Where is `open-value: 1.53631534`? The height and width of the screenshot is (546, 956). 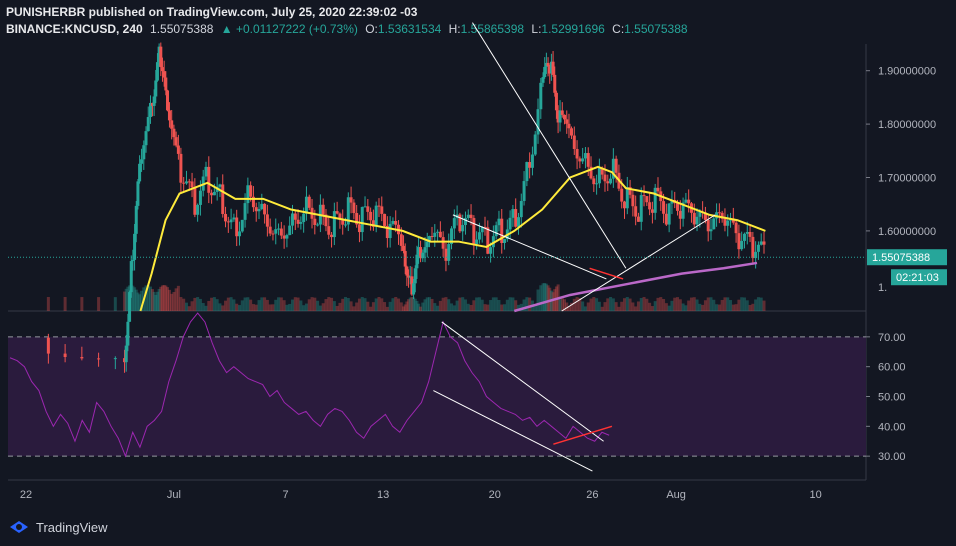 open-value: 1.53631534 is located at coordinates (409, 29).